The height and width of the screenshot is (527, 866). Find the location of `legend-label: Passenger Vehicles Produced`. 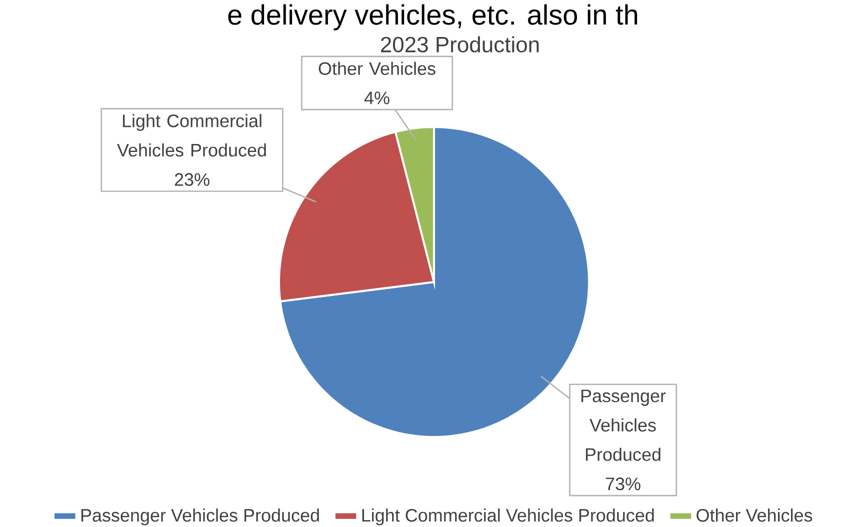

legend-label: Passenger Vehicles Produced is located at coordinates (200, 517).